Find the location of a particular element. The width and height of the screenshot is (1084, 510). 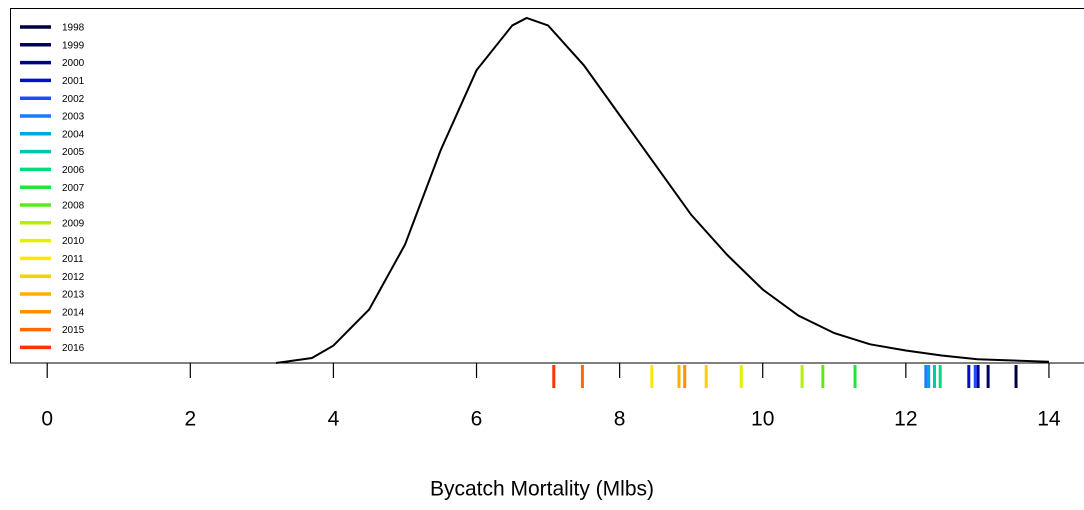

legend-label: 2012 is located at coordinates (73, 277).